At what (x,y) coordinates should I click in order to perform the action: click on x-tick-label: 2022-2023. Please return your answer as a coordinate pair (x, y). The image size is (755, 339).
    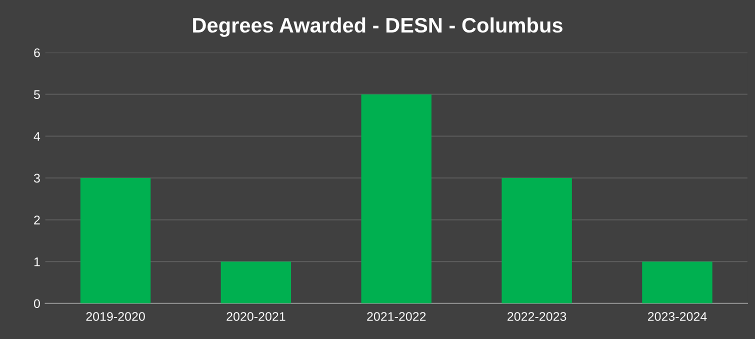
    Looking at the image, I should click on (537, 316).